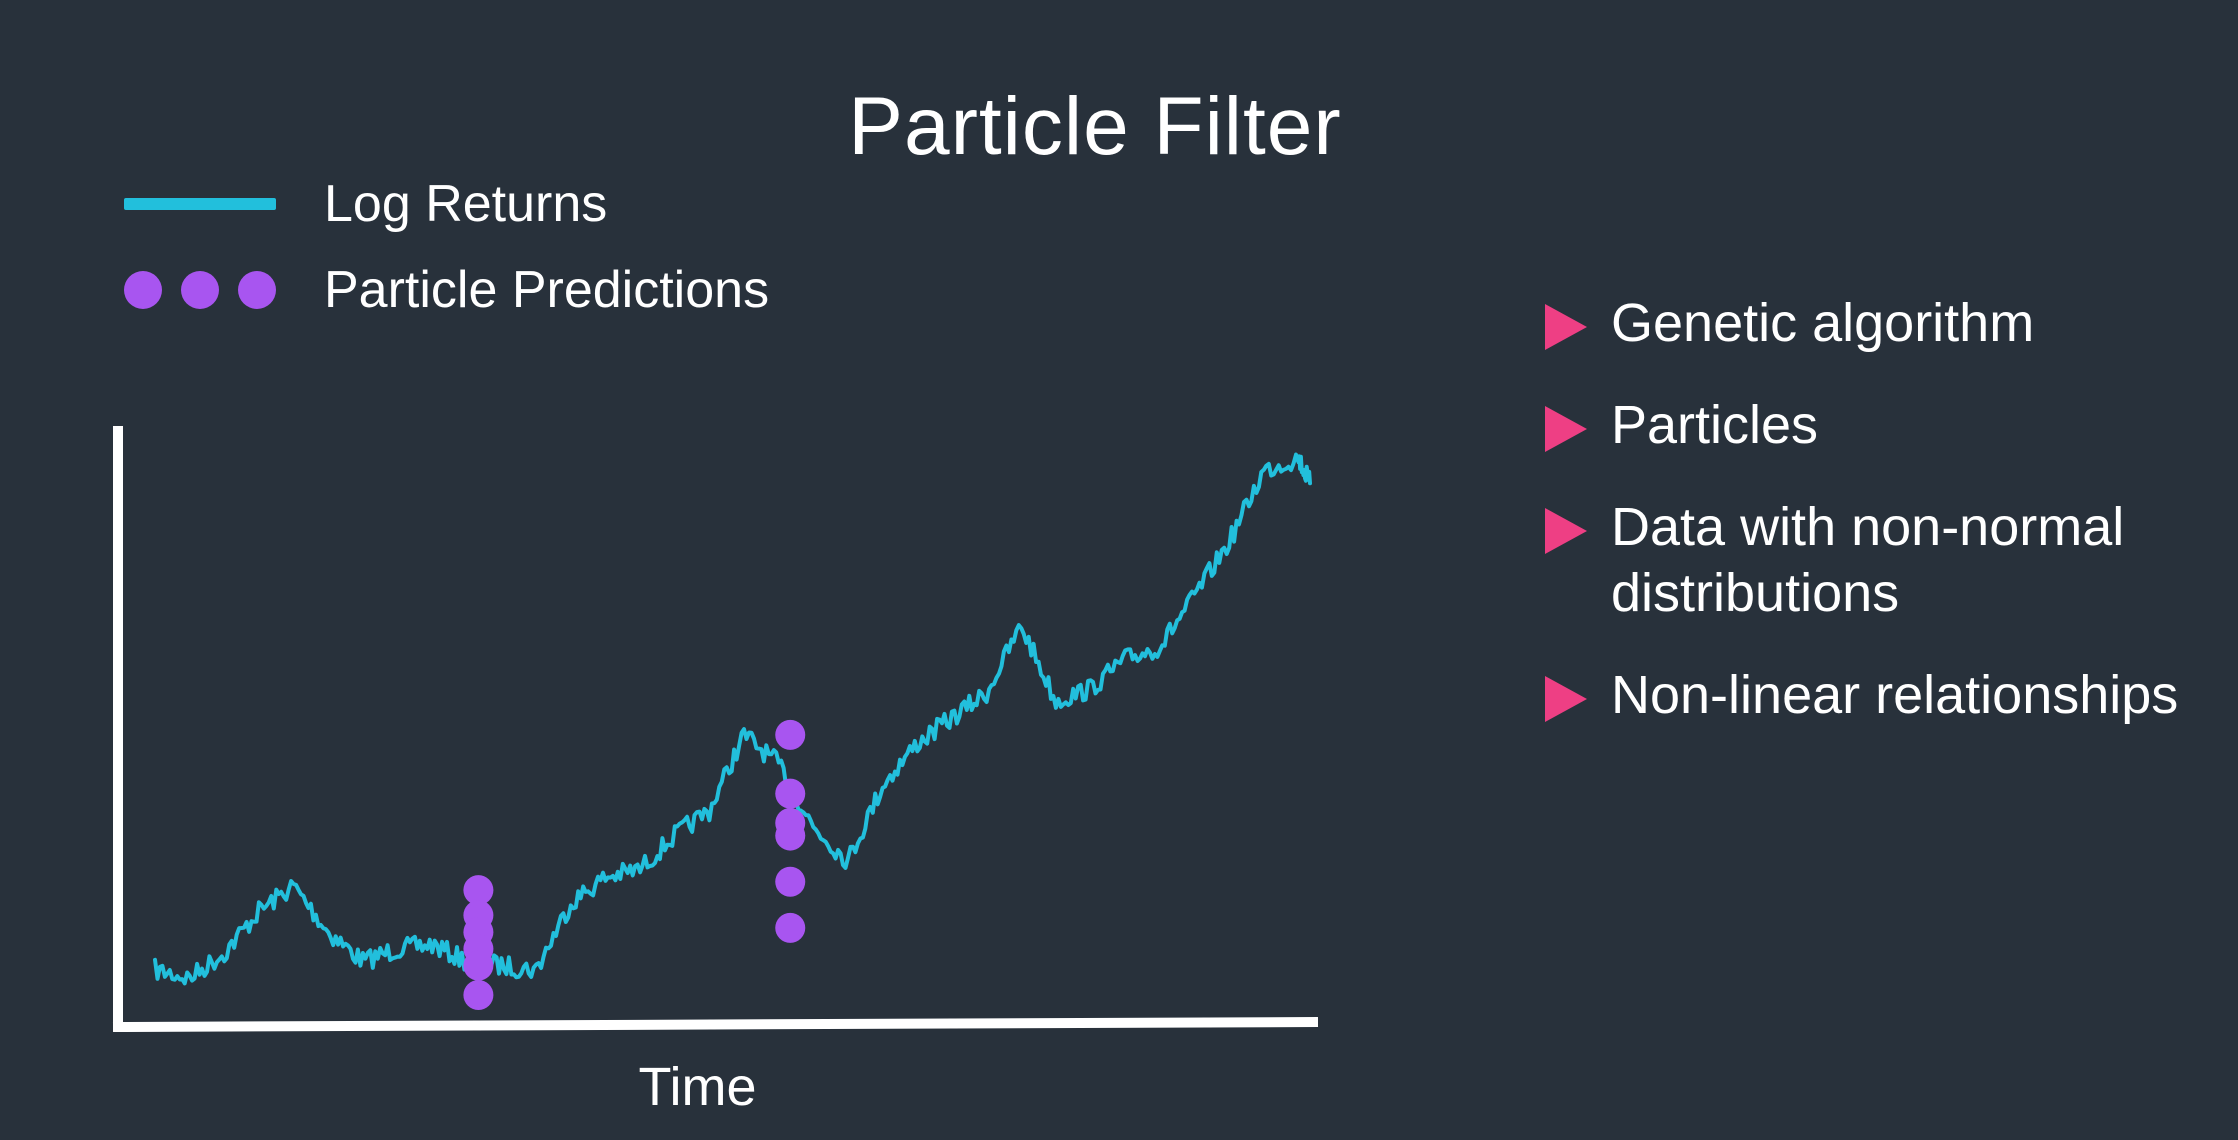  I want to click on legend-label-log-returns: Log Returns, so click(466, 204).